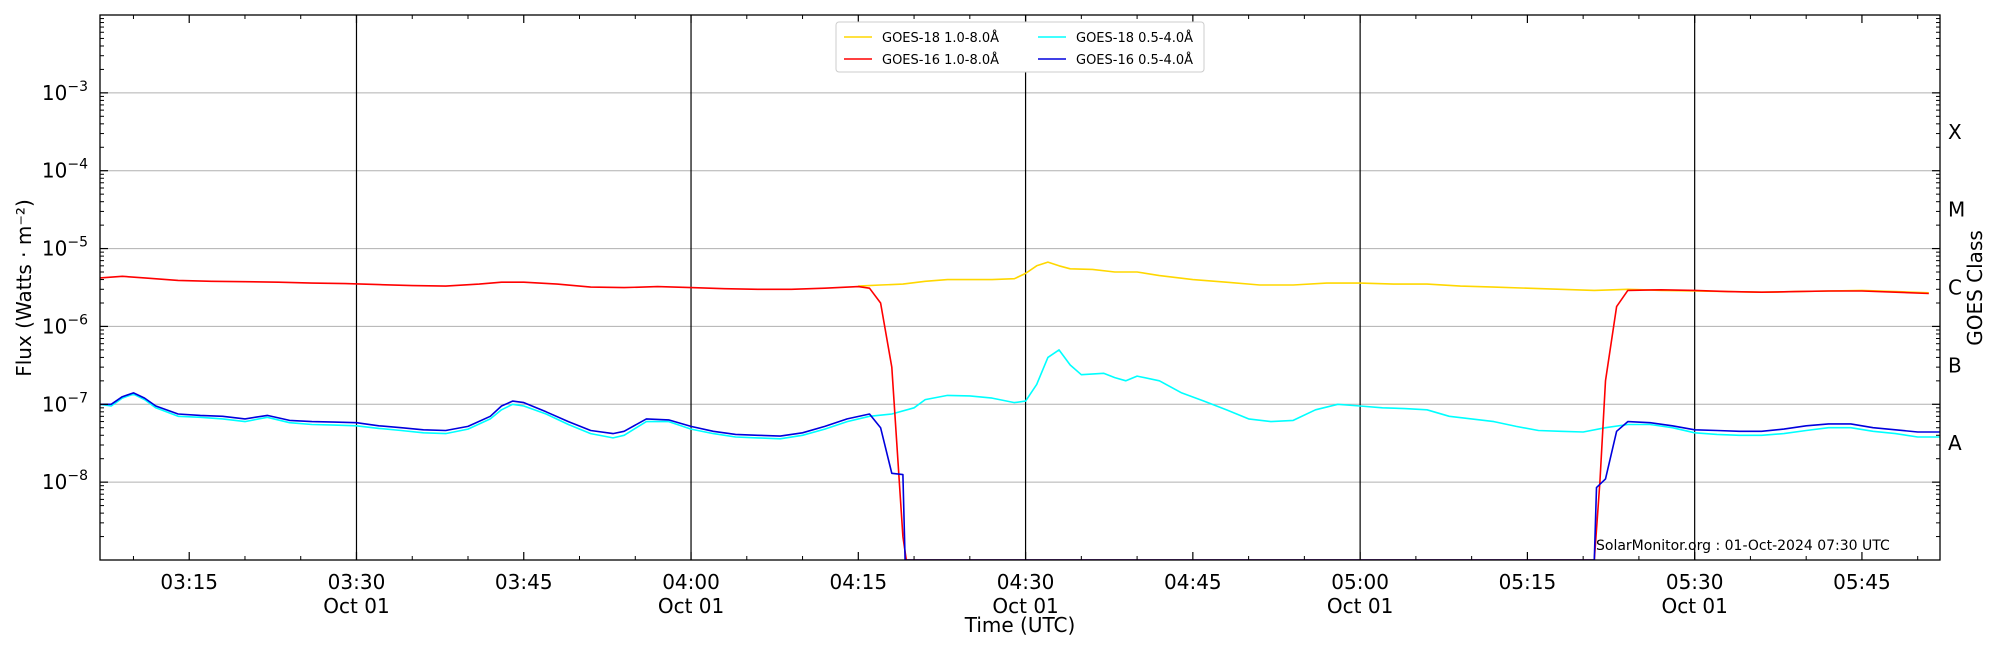 The width and height of the screenshot is (2000, 650). What do you see at coordinates (524, 582) in the screenshot?
I see `x-tick-label: 03:45` at bounding box center [524, 582].